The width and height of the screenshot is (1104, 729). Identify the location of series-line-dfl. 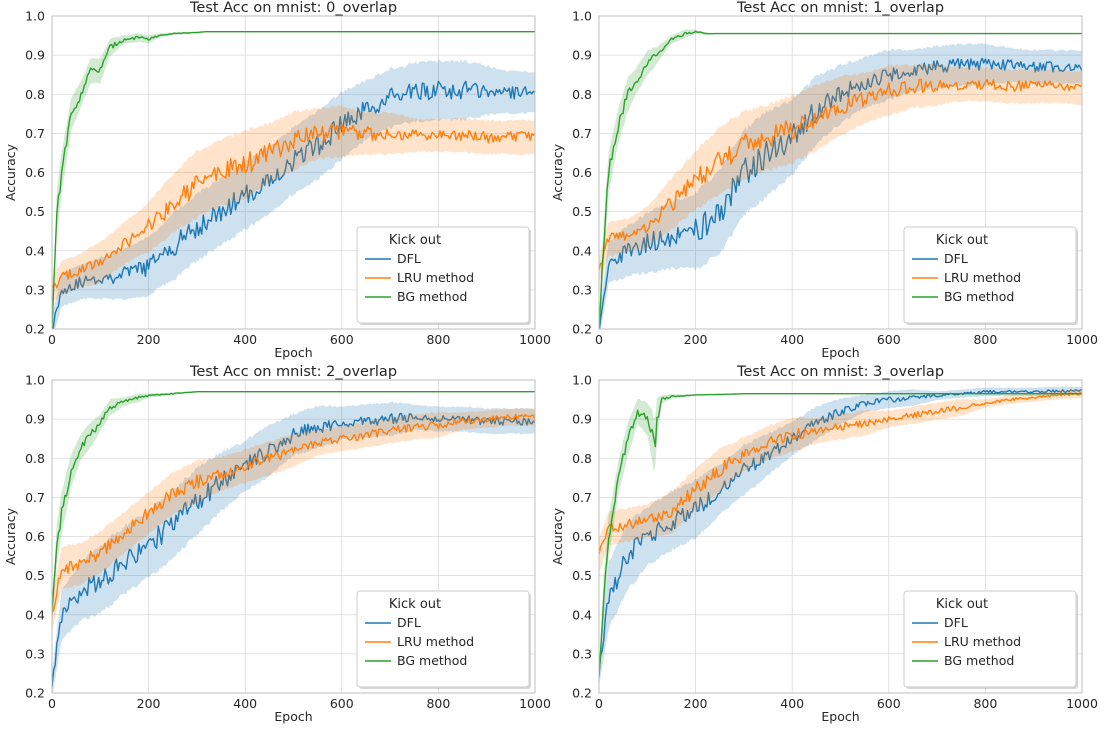
(293, 204).